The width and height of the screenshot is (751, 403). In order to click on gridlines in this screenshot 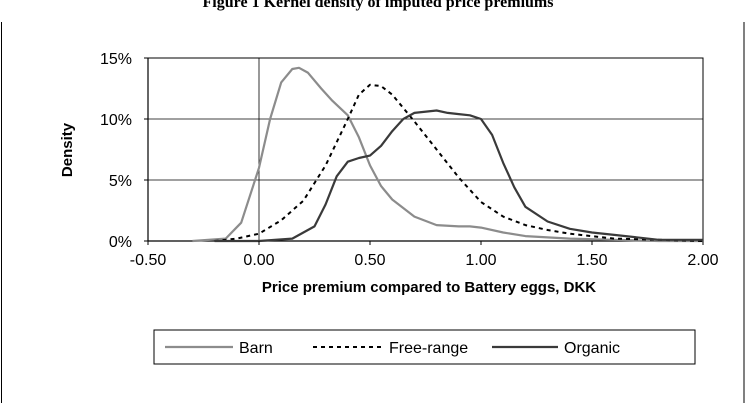, I will do `click(425, 149)`.